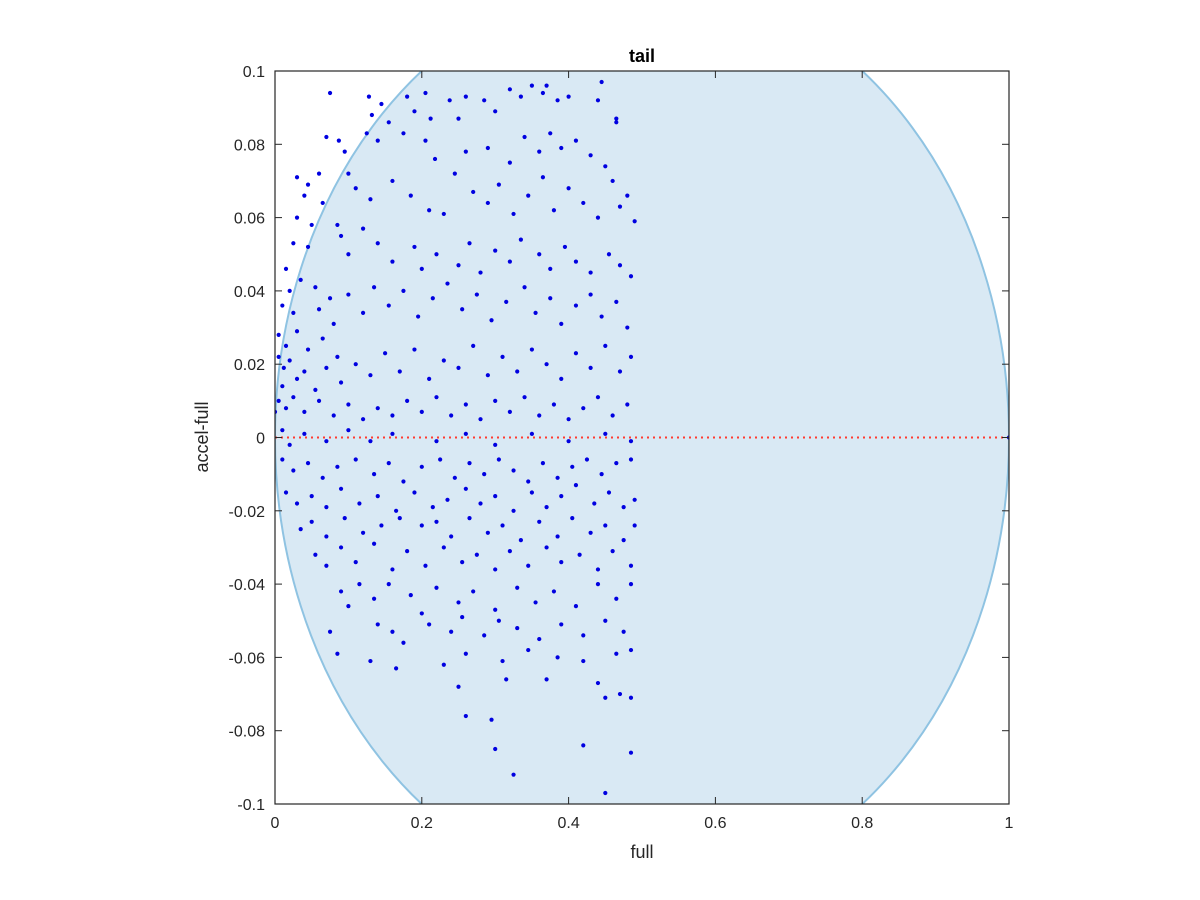 The width and height of the screenshot is (1200, 900). I want to click on y-tick-label-2: -0.06, so click(247, 658).